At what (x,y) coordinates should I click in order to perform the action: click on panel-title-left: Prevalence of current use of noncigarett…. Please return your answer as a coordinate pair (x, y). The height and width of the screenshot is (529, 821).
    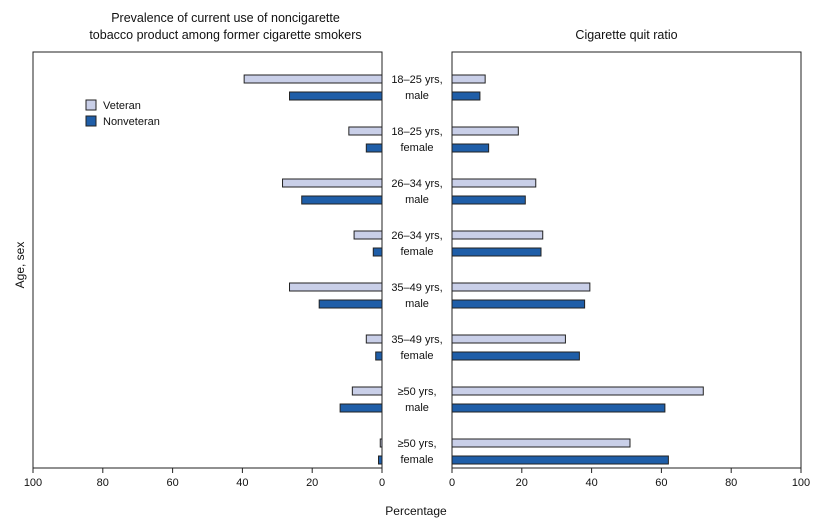
    Looking at the image, I should click on (225, 18).